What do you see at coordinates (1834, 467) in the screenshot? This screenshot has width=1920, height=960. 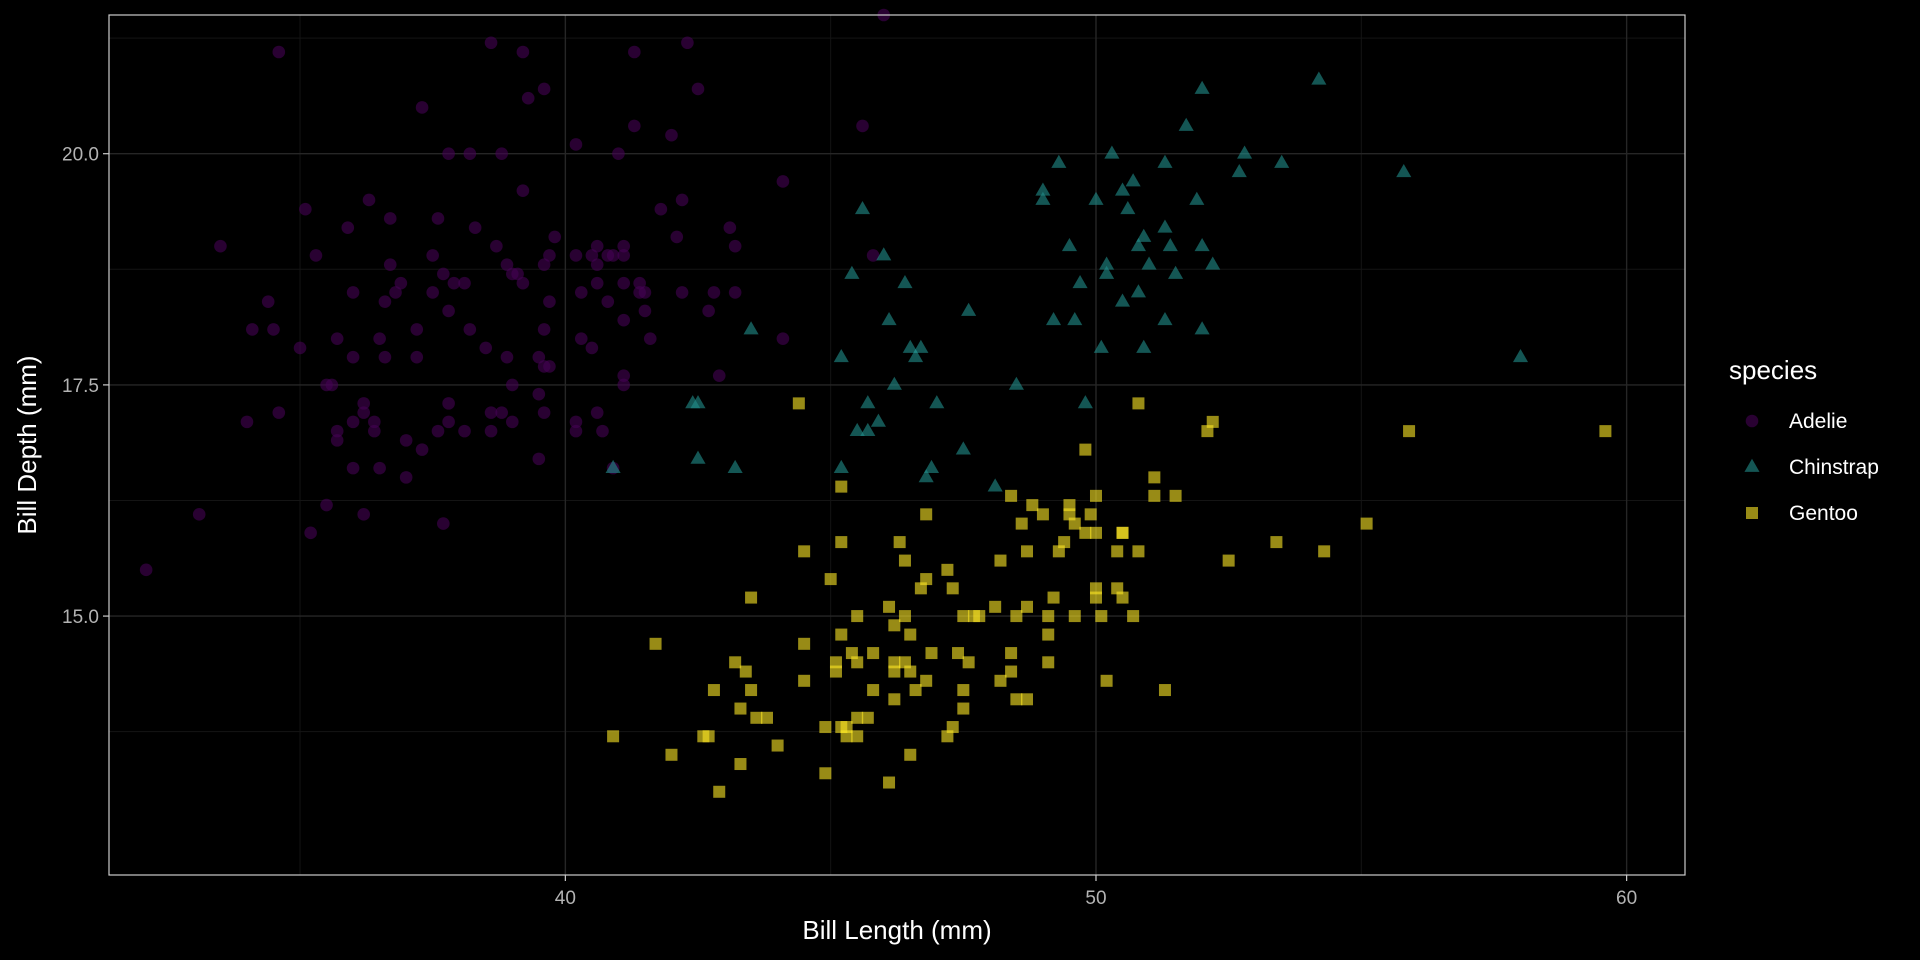 I see `legend-label: Chinstrap` at bounding box center [1834, 467].